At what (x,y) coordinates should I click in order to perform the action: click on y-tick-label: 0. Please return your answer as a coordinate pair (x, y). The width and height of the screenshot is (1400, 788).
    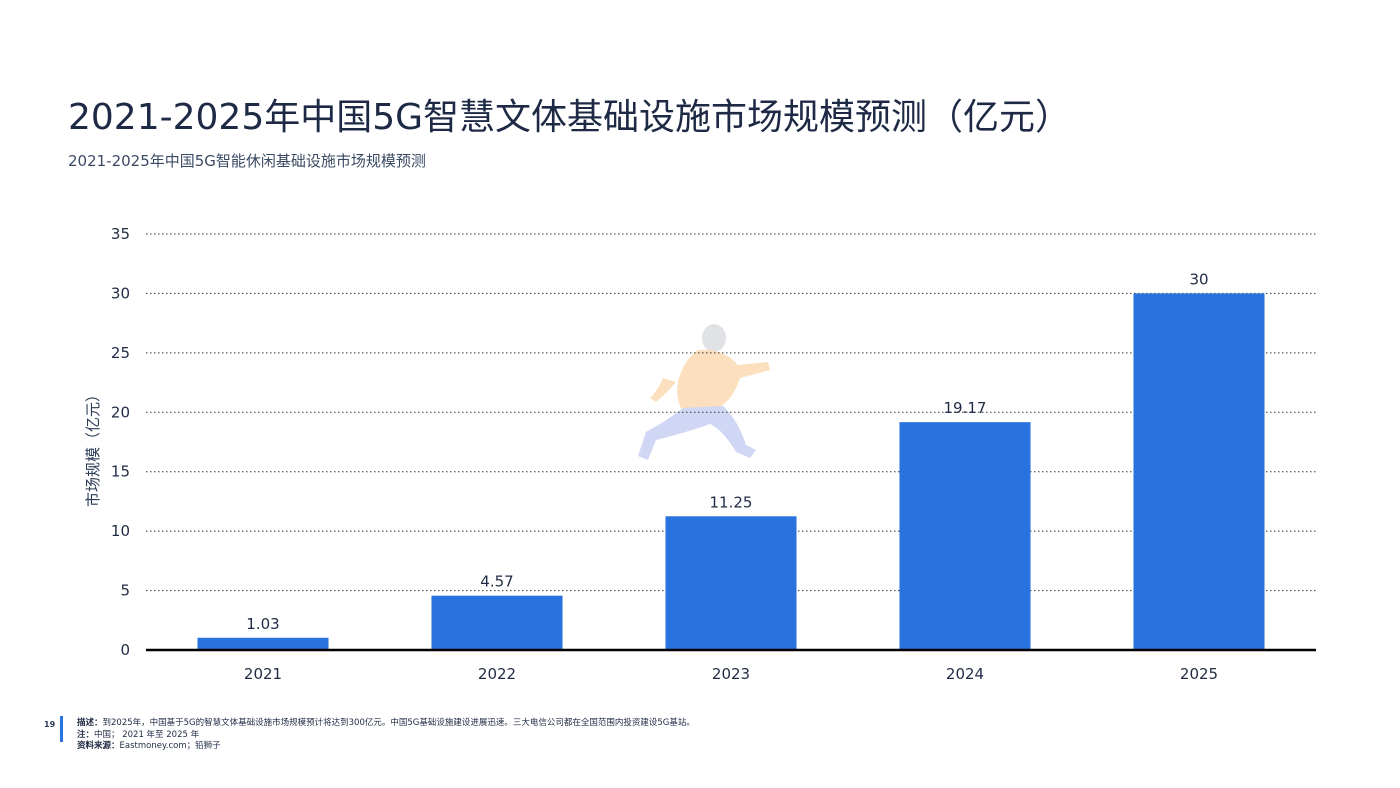
    Looking at the image, I should click on (125, 650).